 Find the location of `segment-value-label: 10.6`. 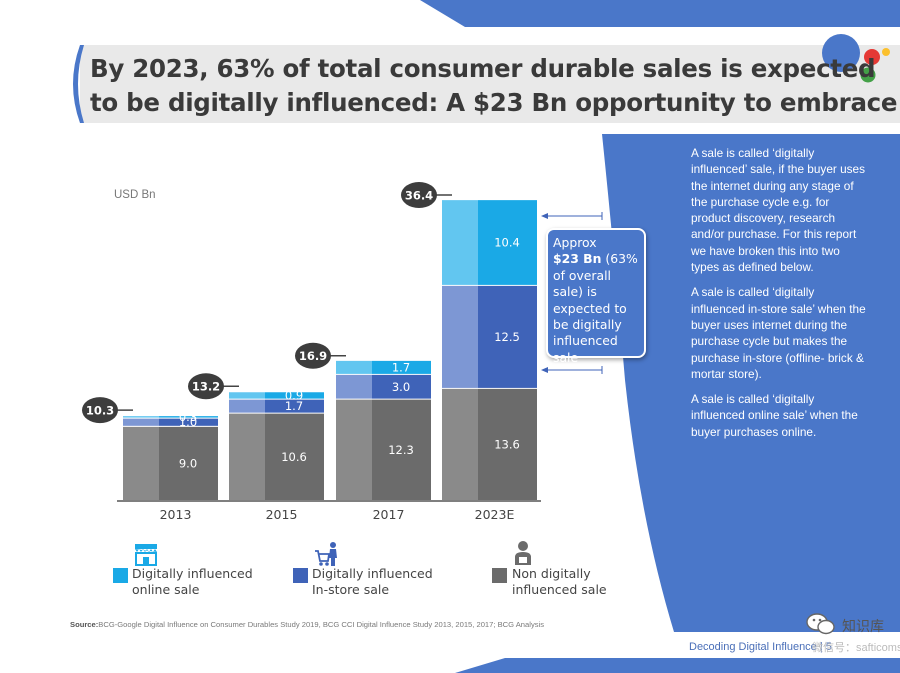

segment-value-label: 10.6 is located at coordinates (294, 457).